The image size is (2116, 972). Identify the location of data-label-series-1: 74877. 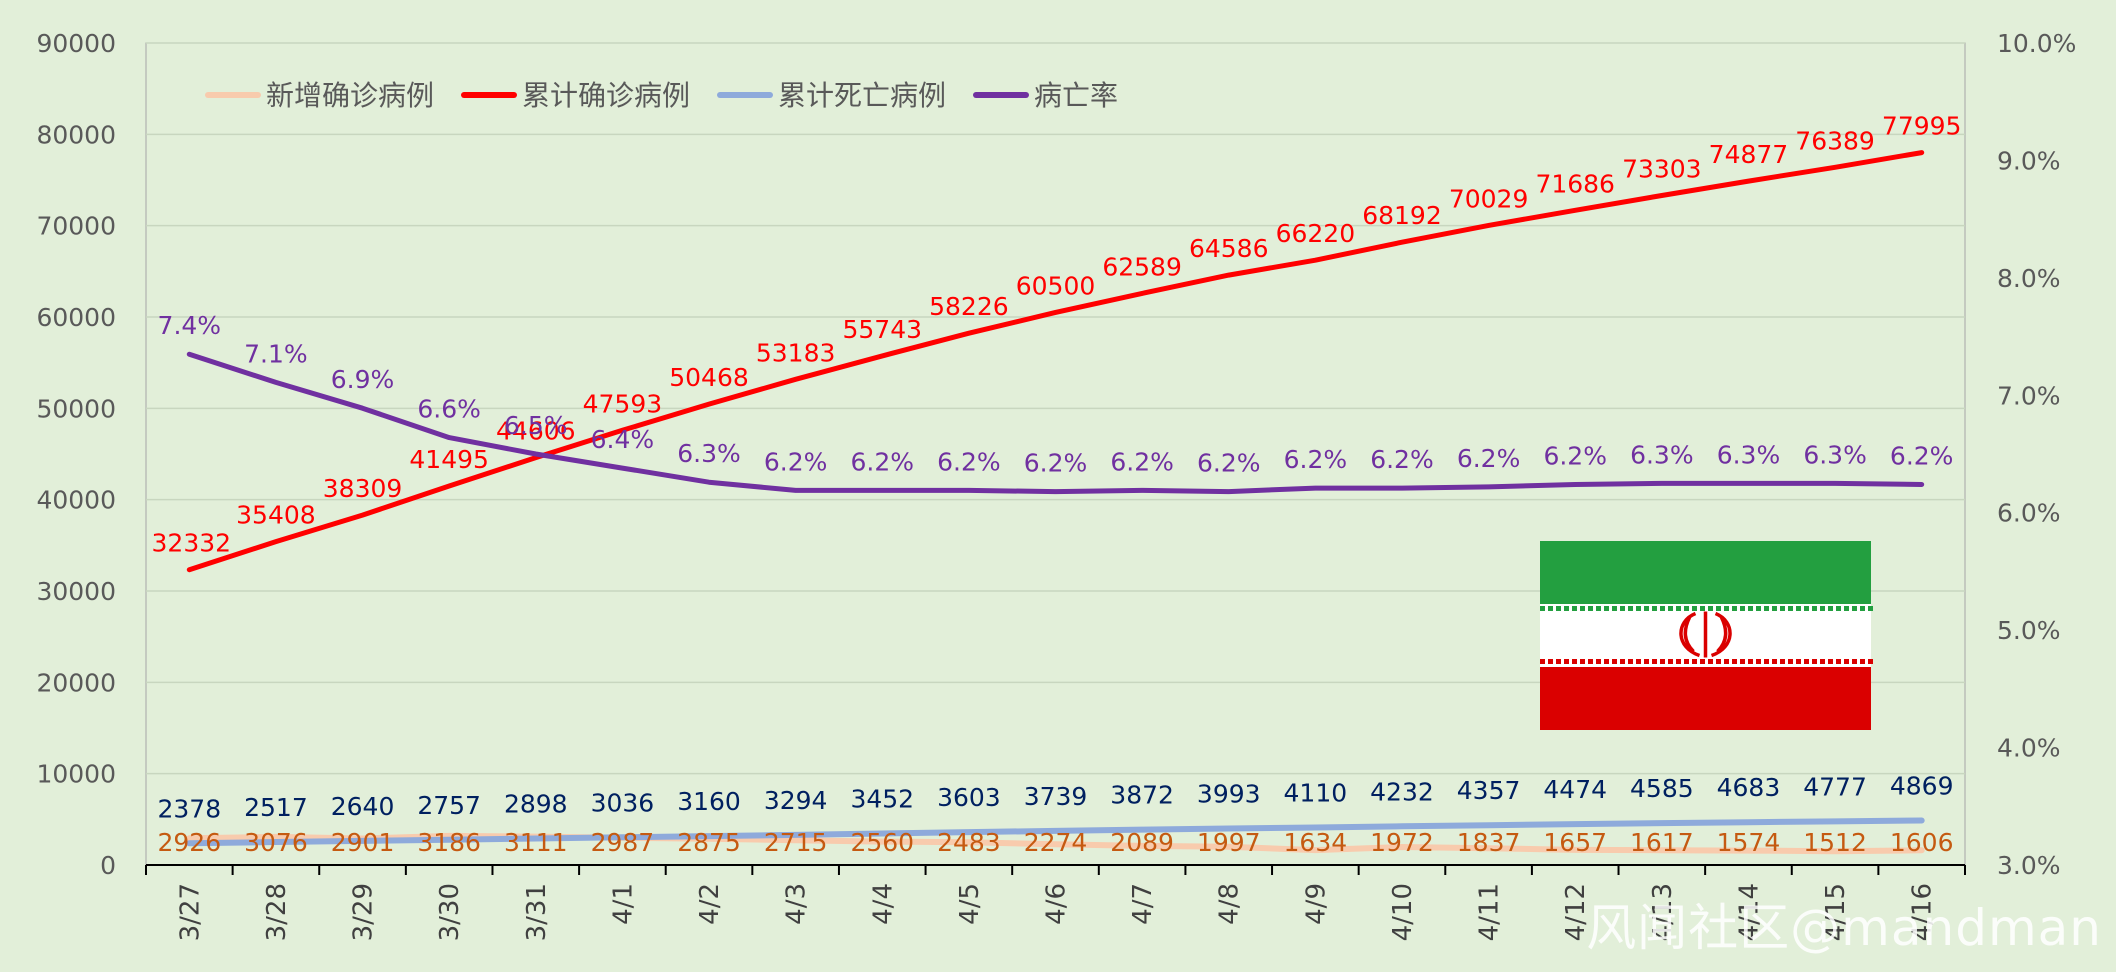
(1749, 154).